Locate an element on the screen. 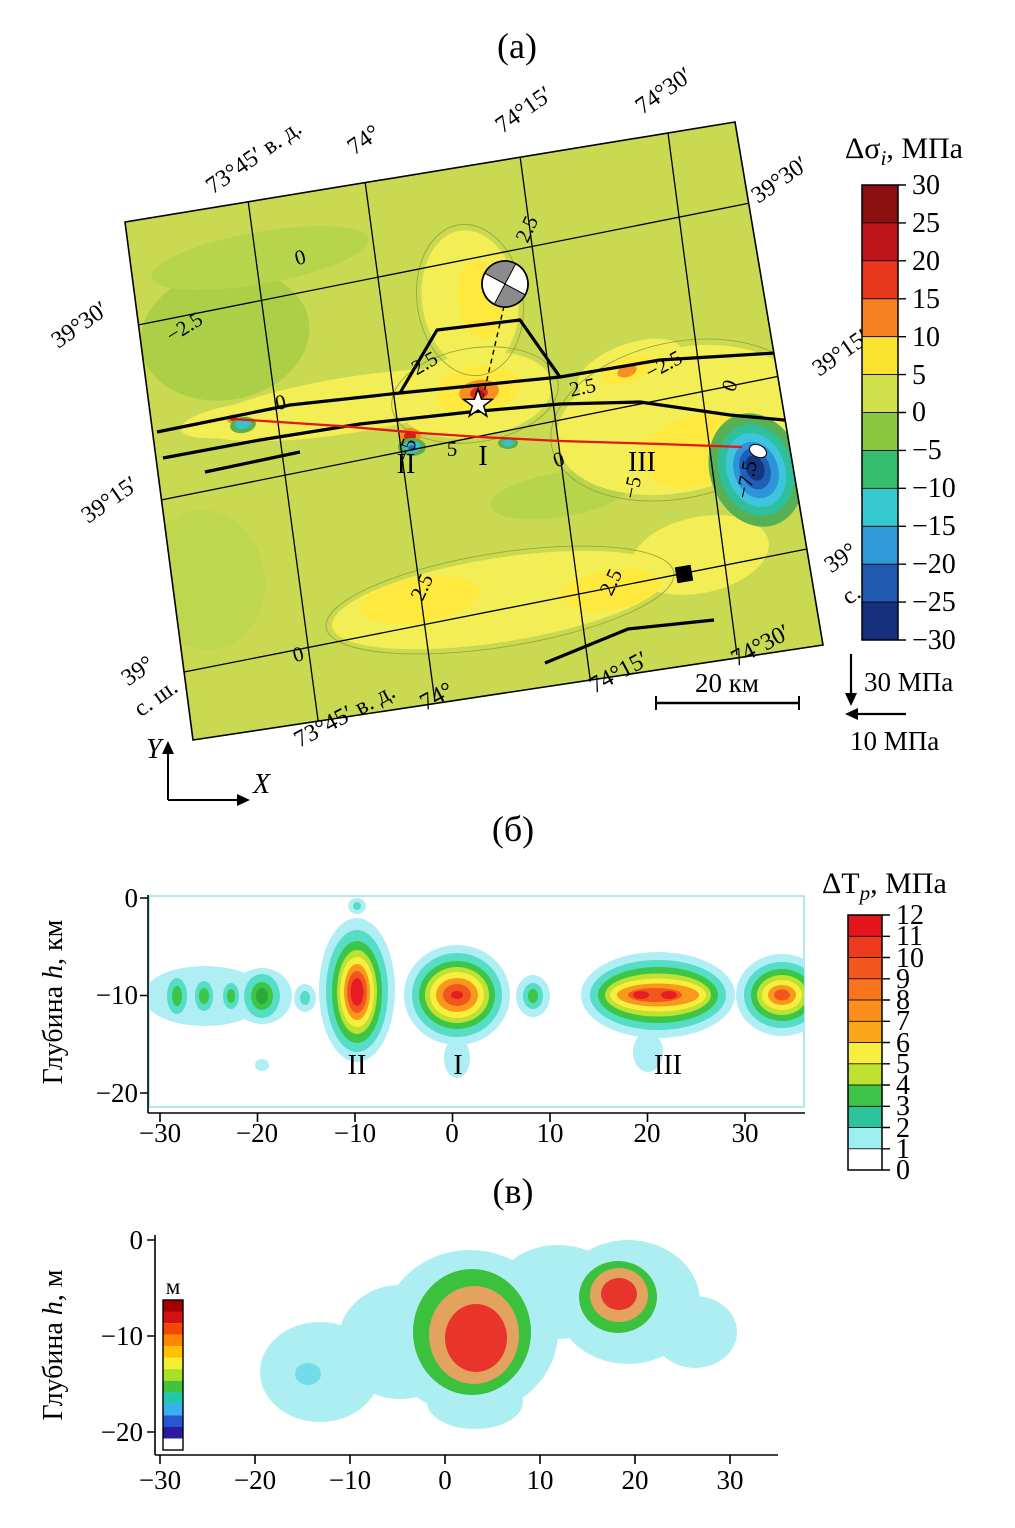 The width and height of the screenshot is (1015, 1528). epicenter-star-icon is located at coordinates (478, 402).